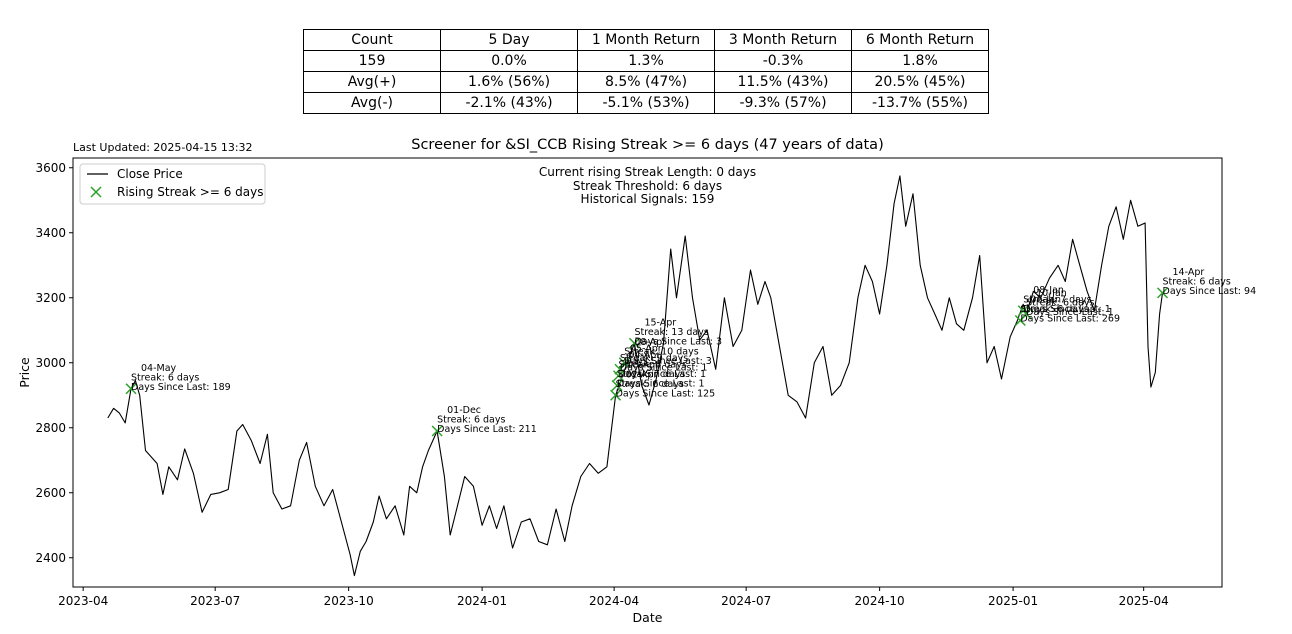 Image resolution: width=1292 pixels, height=634 pixels. I want to click on y-tick-label: 3200, so click(50, 298).